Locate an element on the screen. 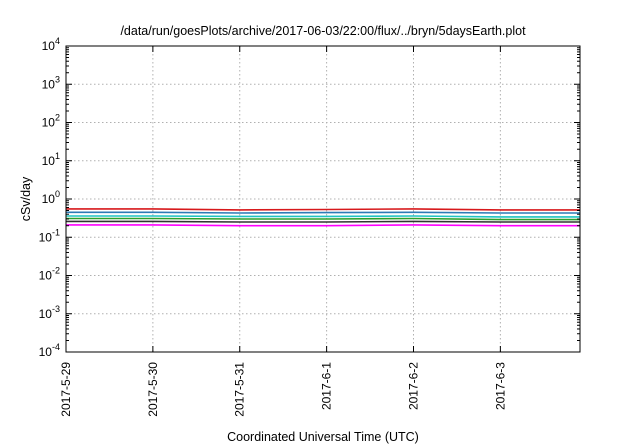 This screenshot has height=448, width=640. y-tick-label: 10⁻⁴ is located at coordinates (49, 350).